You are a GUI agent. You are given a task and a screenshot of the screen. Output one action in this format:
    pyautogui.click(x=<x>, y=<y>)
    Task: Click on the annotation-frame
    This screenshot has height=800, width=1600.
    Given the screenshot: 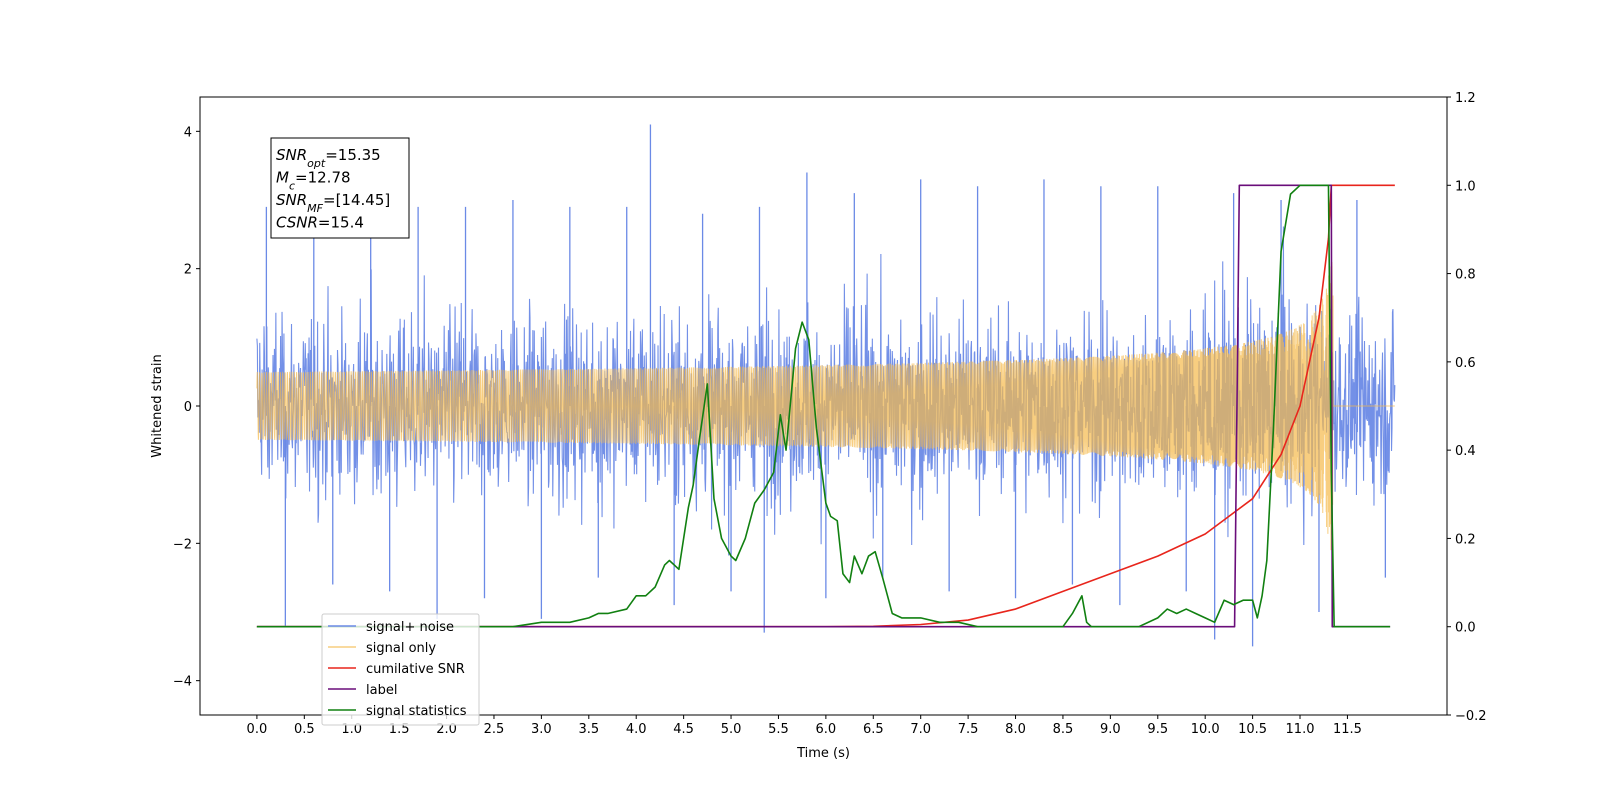 What is the action you would take?
    pyautogui.click(x=340, y=188)
    